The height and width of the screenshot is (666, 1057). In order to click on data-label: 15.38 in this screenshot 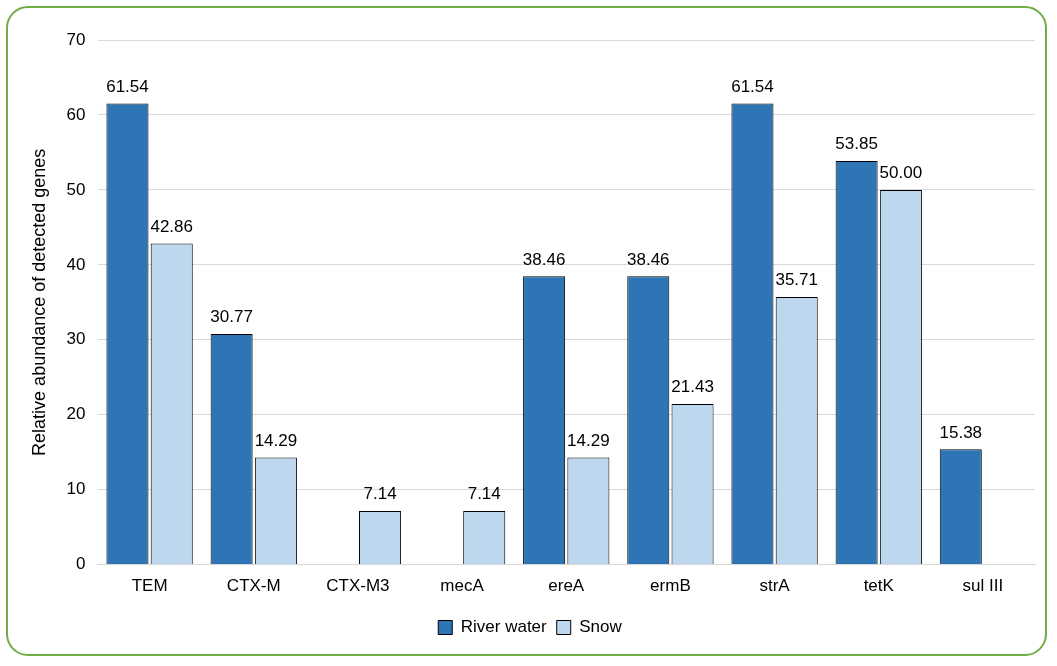, I will do `click(961, 432)`.